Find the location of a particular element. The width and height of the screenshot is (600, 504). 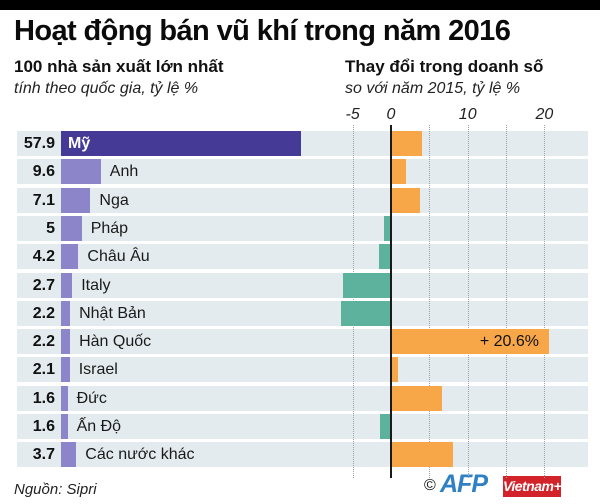

share-value-label: 2.1 is located at coordinates (43, 369).